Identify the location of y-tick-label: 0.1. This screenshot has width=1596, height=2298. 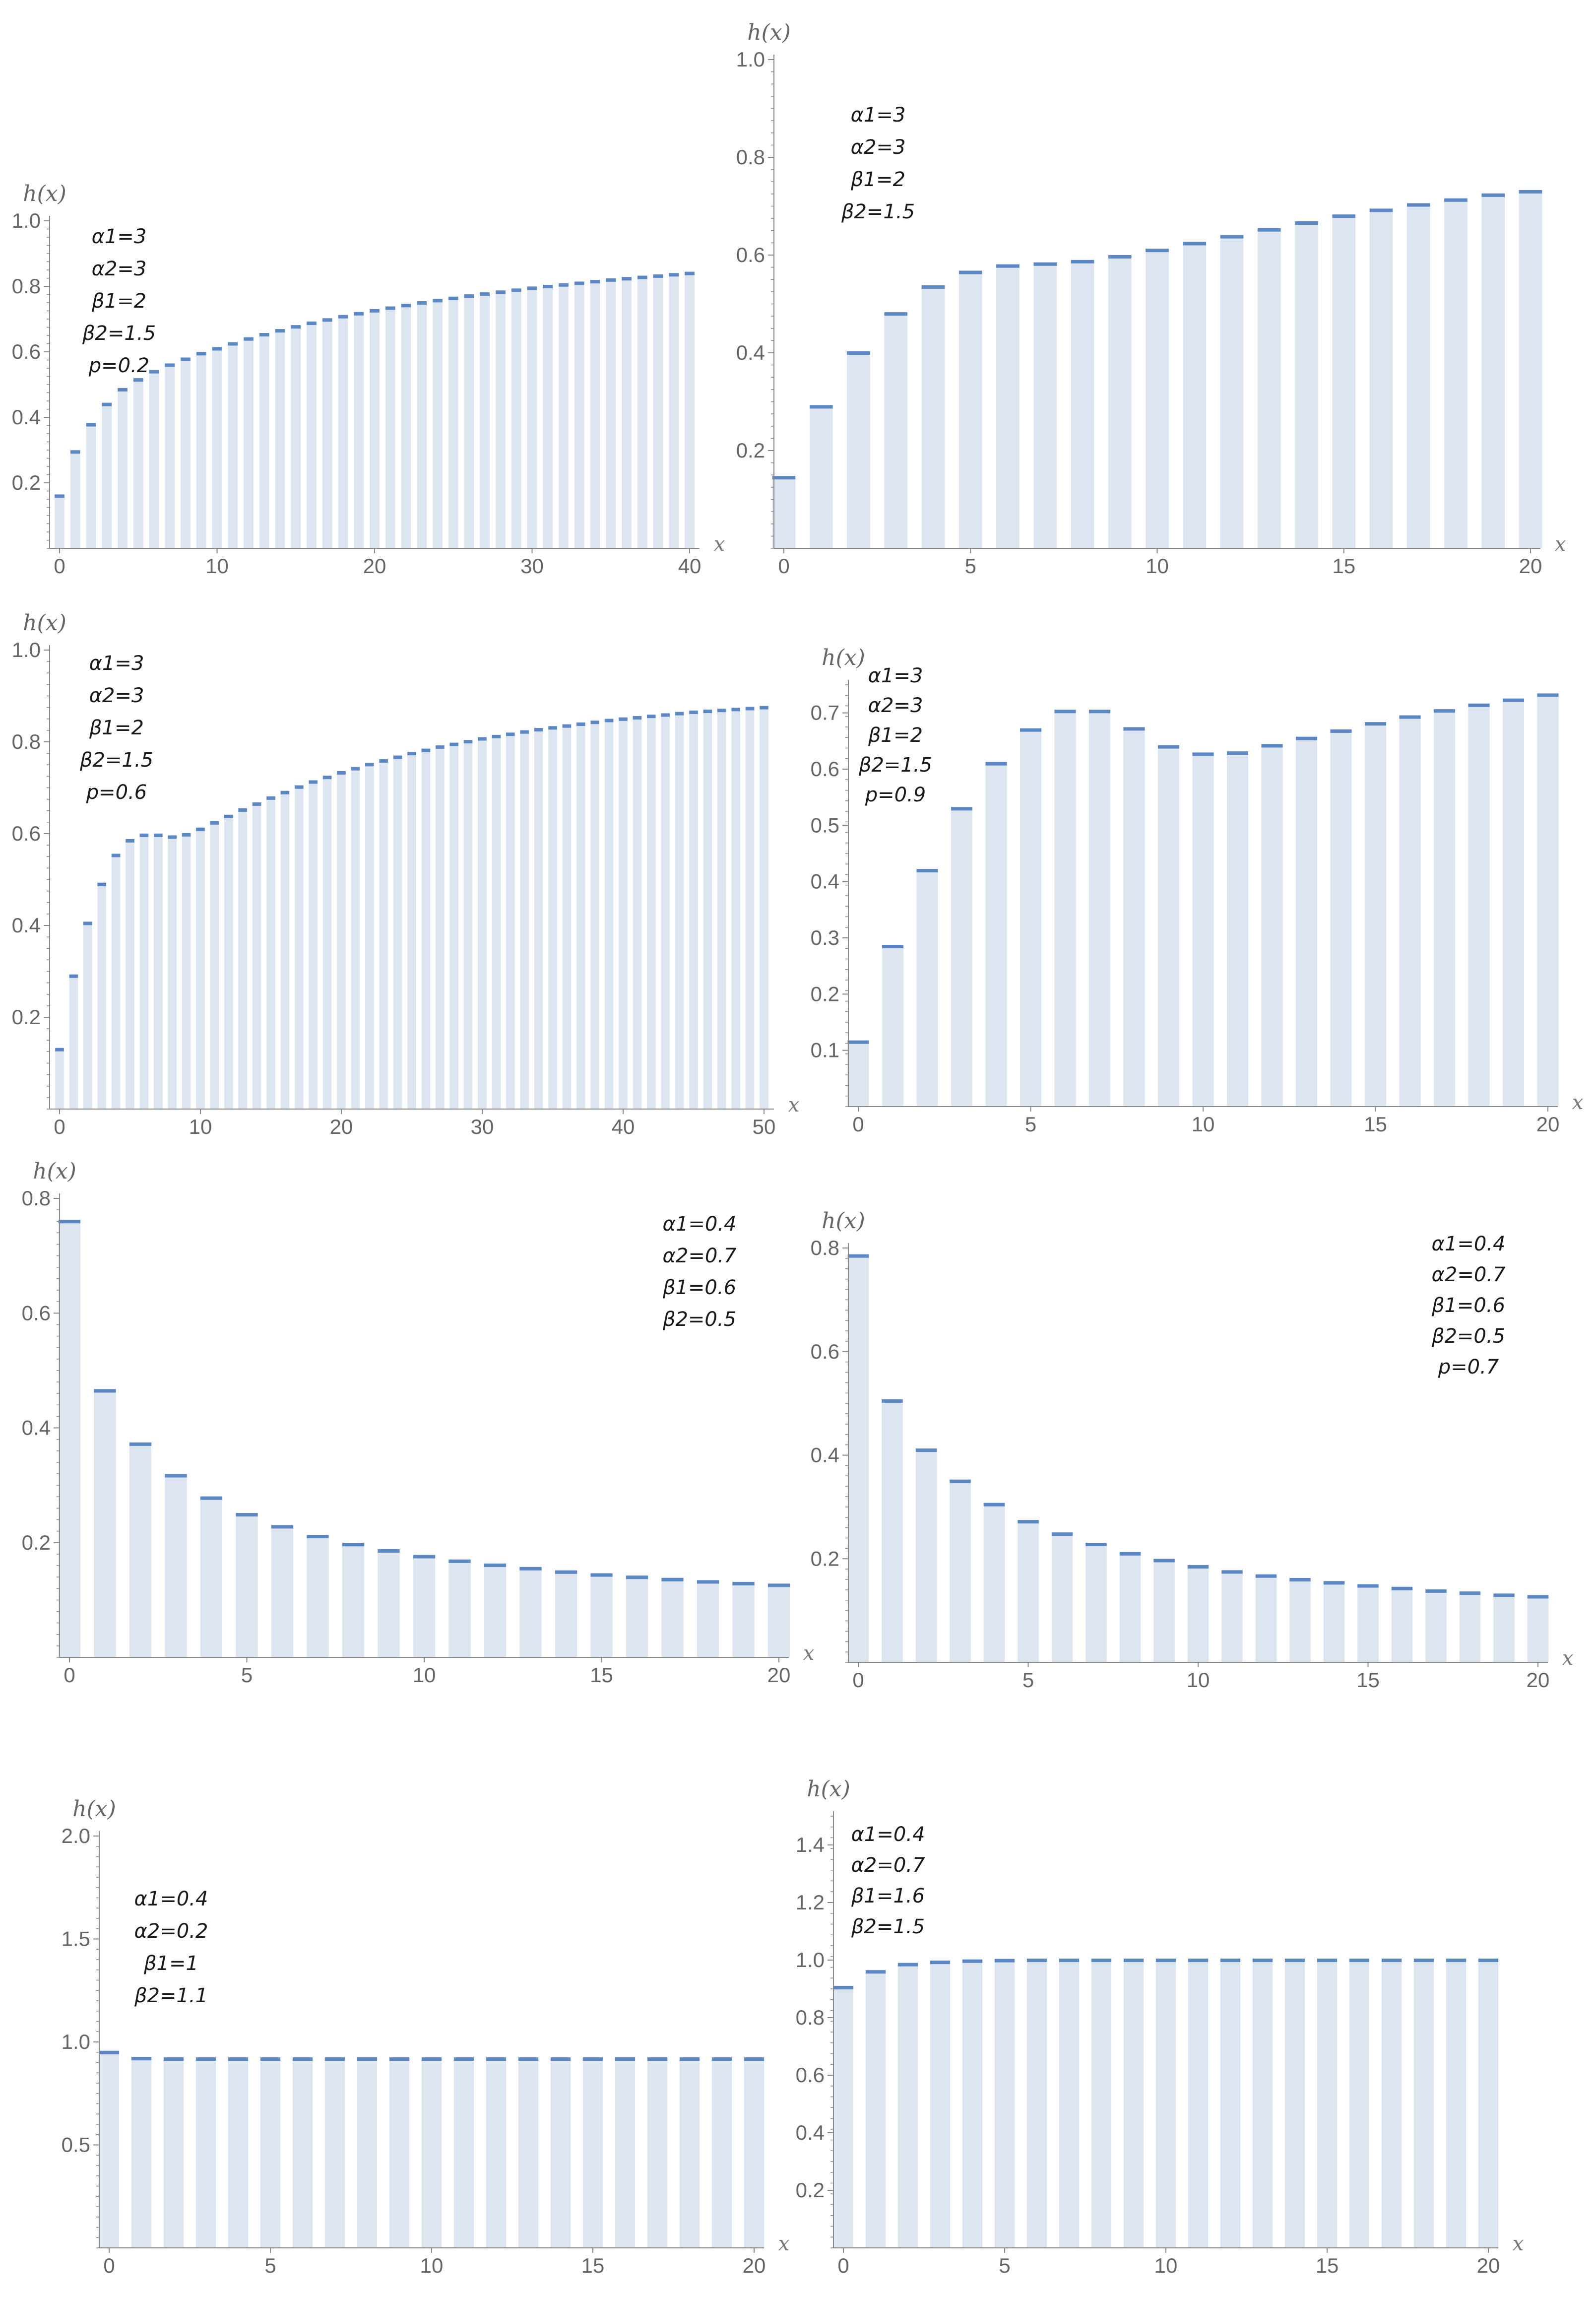
(825, 1050).